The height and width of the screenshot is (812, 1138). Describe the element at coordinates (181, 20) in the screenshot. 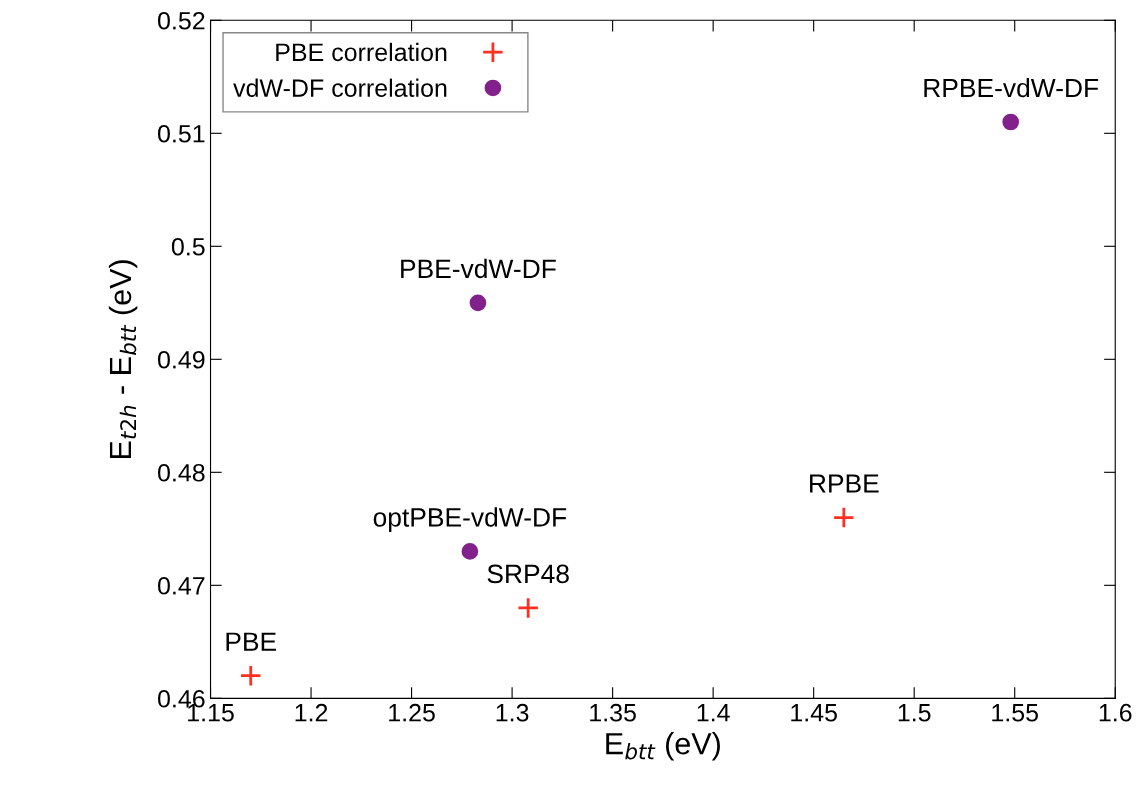

I see `y-tick-label: 0.52` at that location.